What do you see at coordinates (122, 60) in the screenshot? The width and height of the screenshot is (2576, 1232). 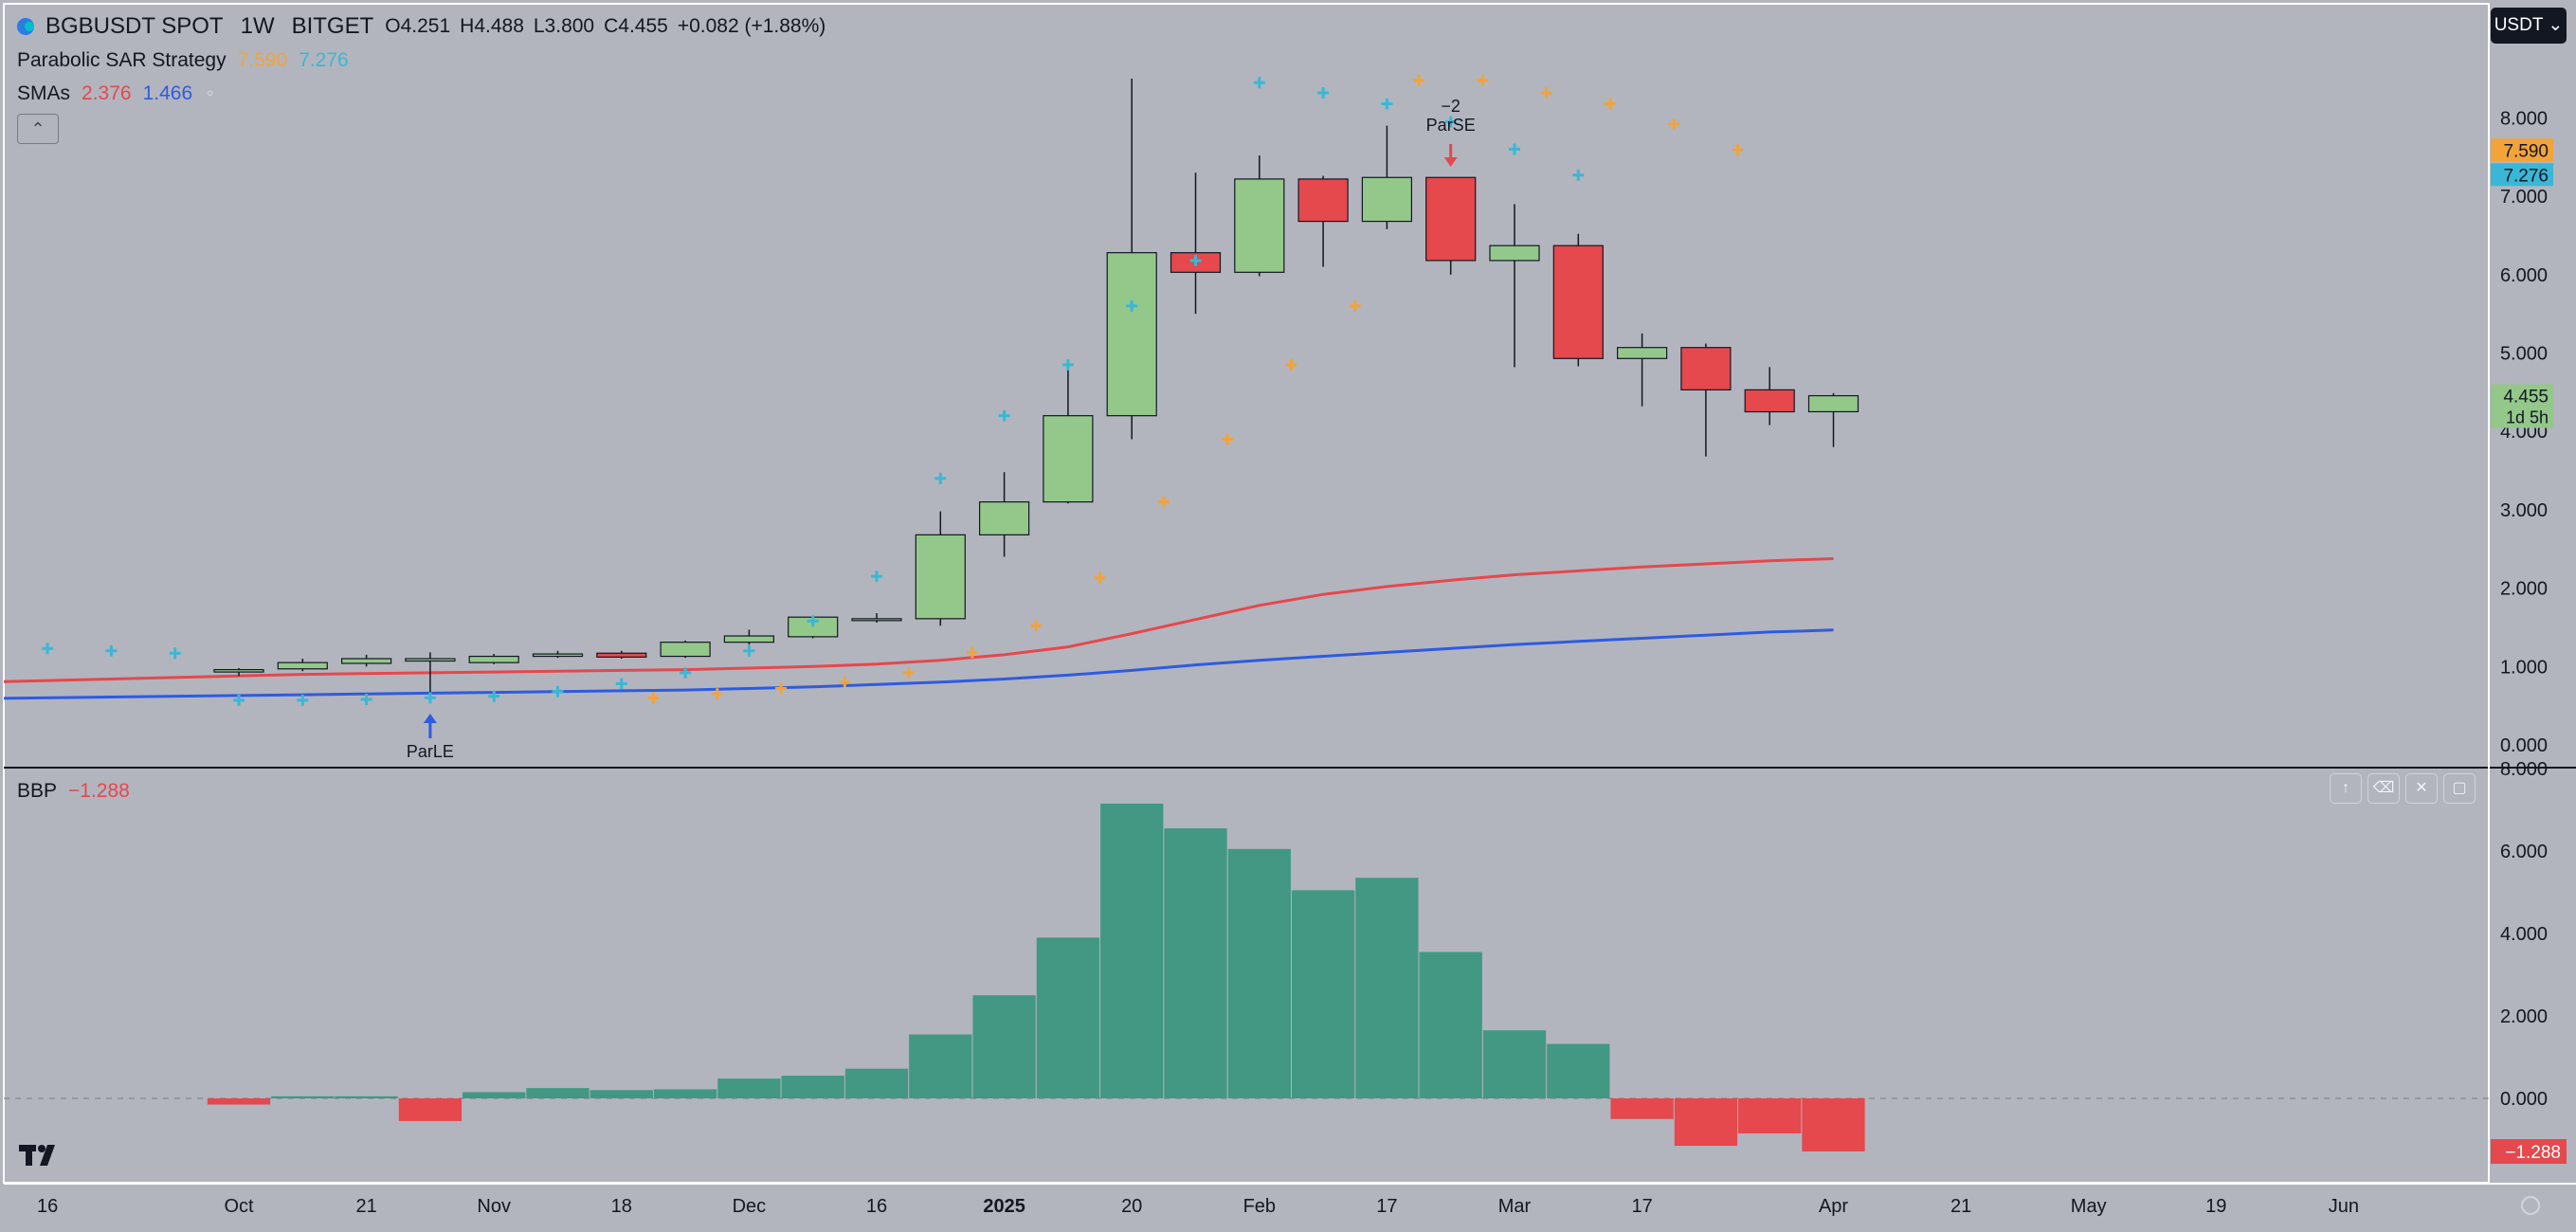 I see `psar-name: Parabolic SAR Strategy` at bounding box center [122, 60].